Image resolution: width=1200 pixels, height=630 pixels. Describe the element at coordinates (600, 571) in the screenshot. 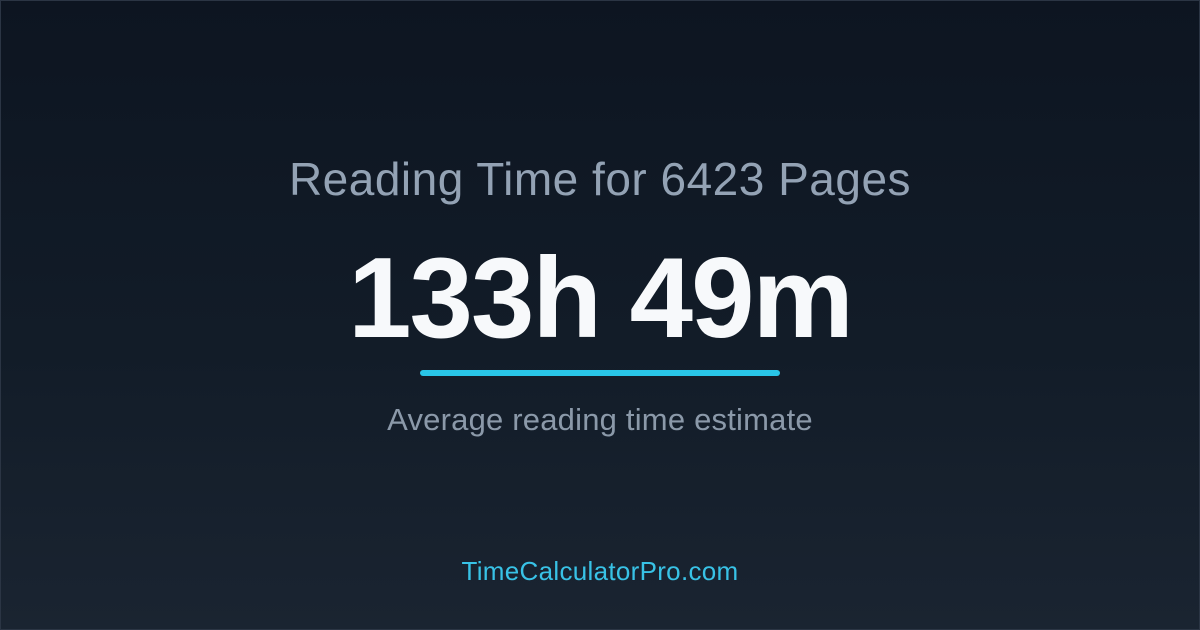

I see `site-link: TimeCalculatorPro.com` at that location.